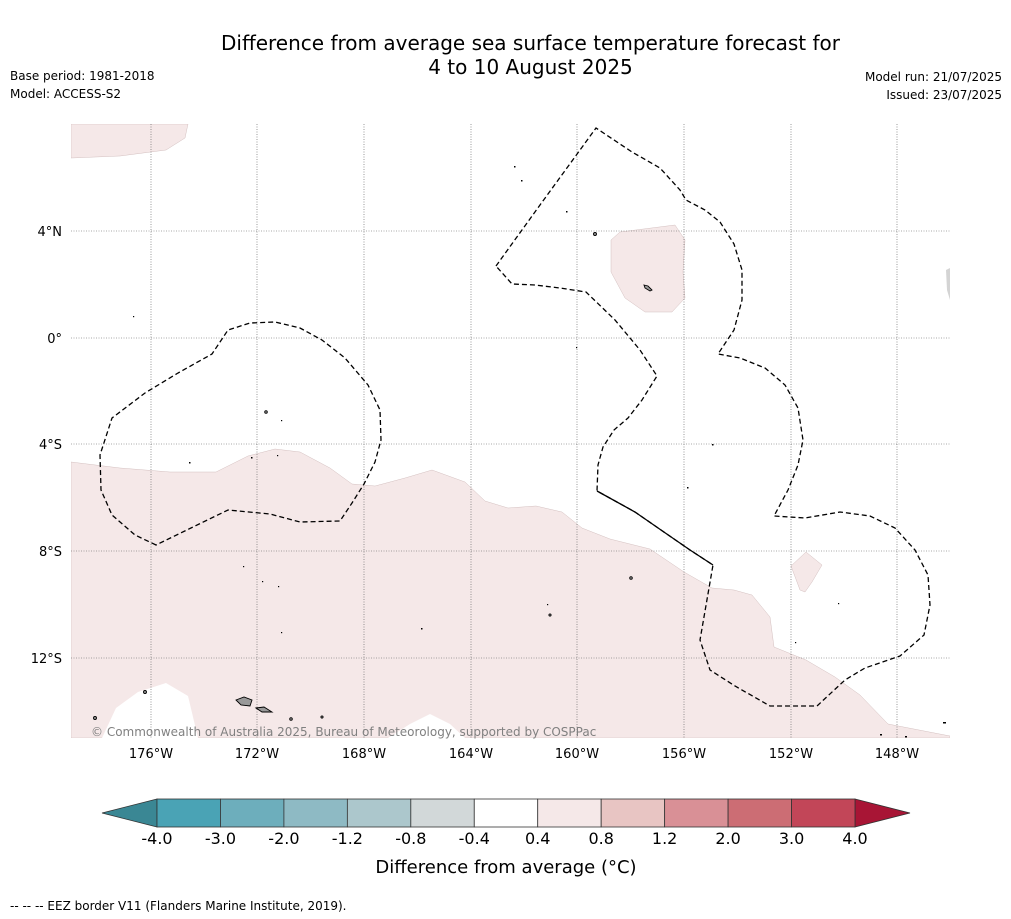 This screenshot has width=1011, height=919. What do you see at coordinates (426, 726) in the screenshot?
I see `unshaded-region-south` at bounding box center [426, 726].